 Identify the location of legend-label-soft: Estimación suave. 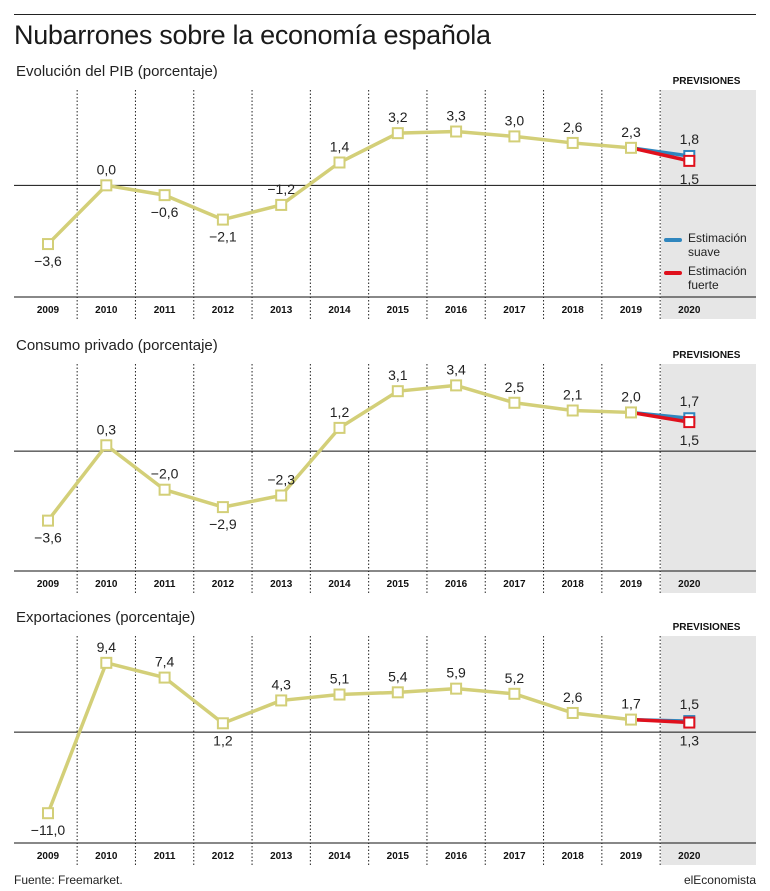
(717, 245).